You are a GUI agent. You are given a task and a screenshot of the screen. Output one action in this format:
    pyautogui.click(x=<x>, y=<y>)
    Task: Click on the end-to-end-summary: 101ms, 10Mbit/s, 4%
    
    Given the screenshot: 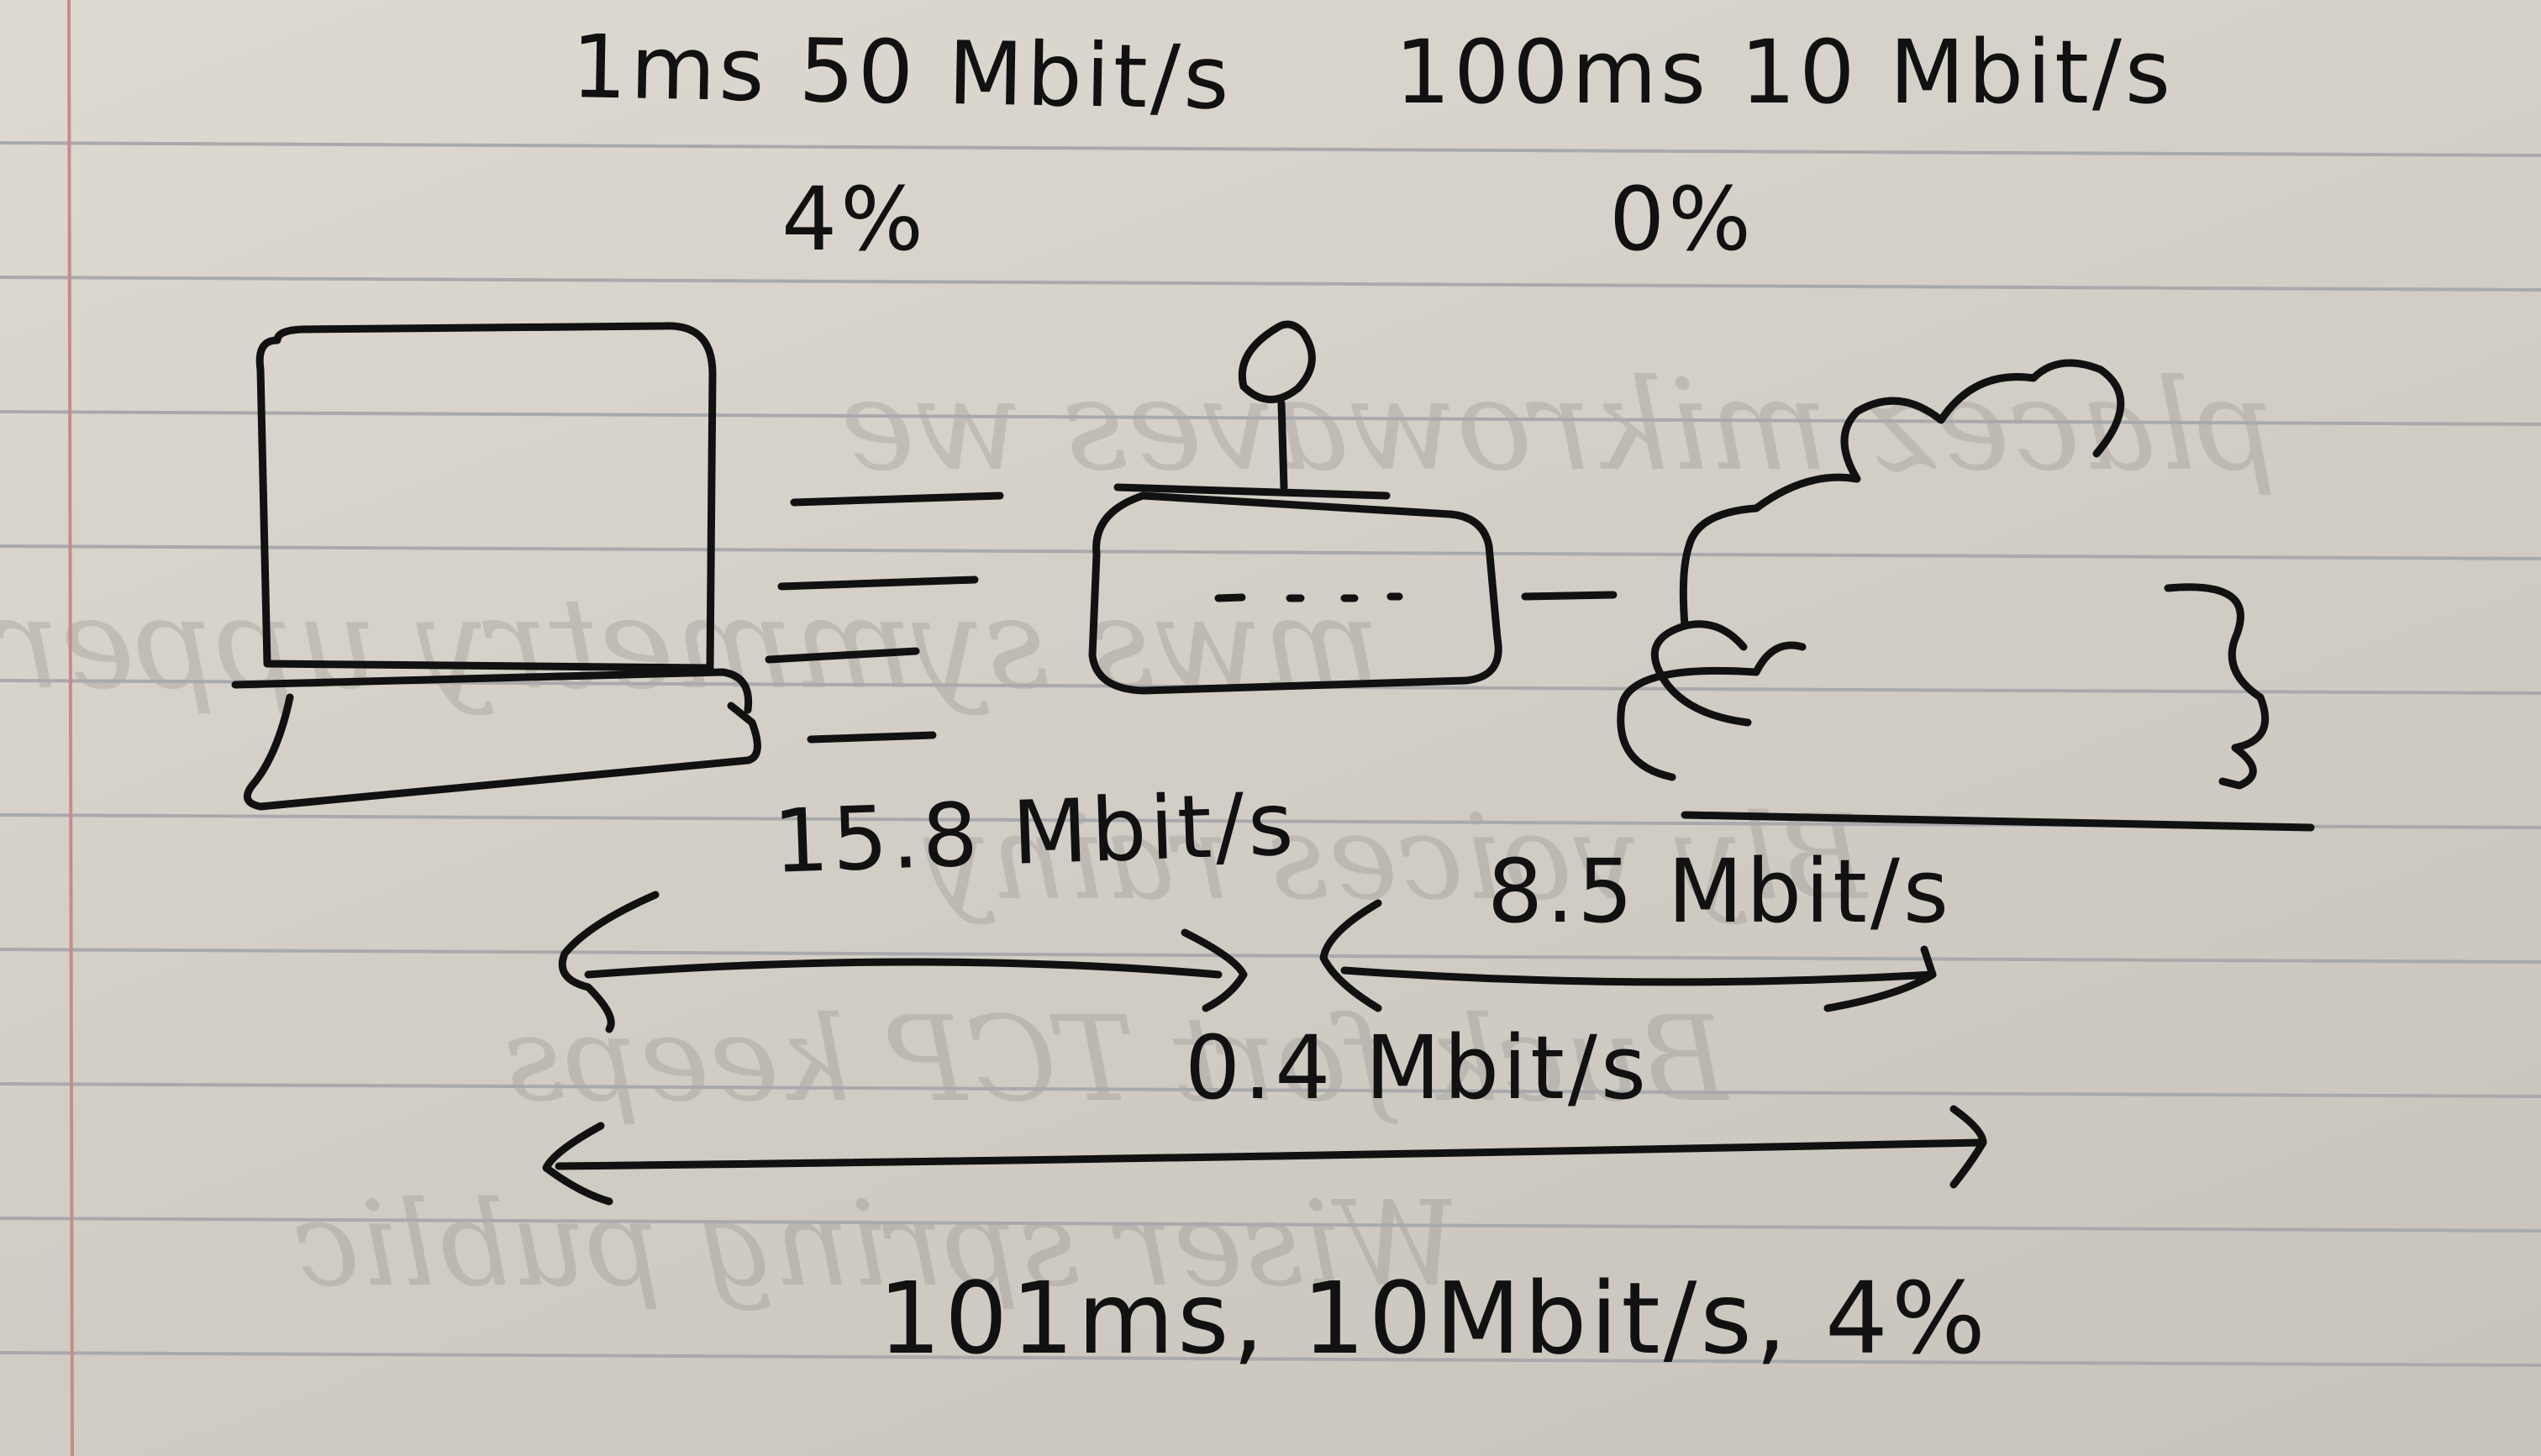 What is the action you would take?
    pyautogui.click(x=1434, y=1318)
    